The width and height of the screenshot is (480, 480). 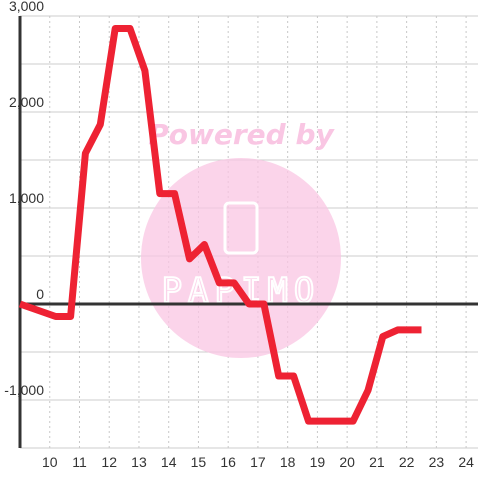 What do you see at coordinates (466, 462) in the screenshot?
I see `x-tick-label: 24` at bounding box center [466, 462].